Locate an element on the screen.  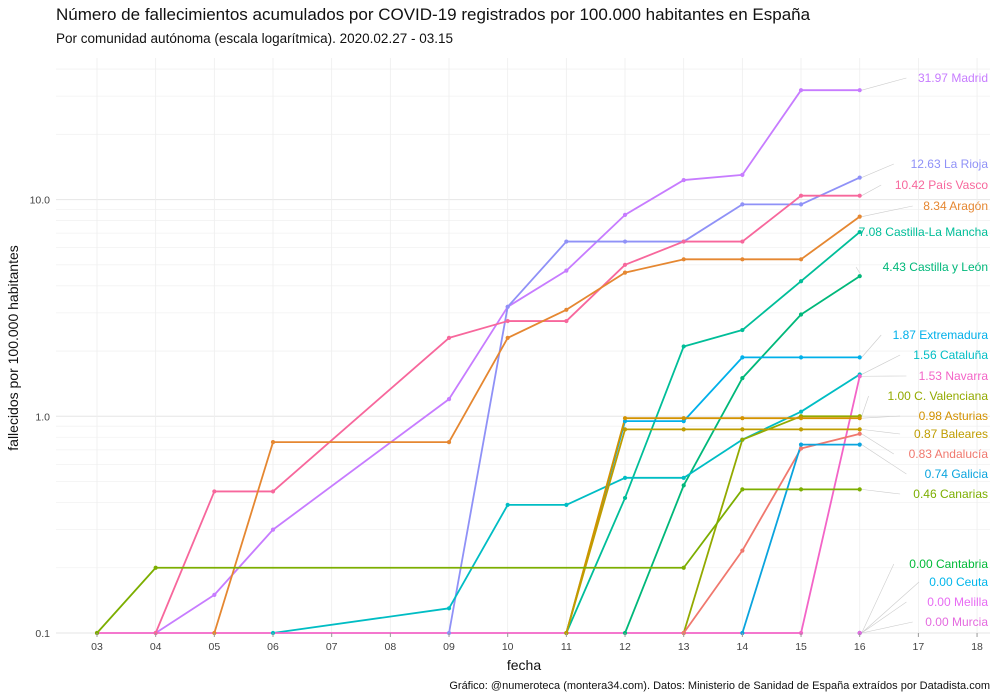
series-label: 1.53 Navarra is located at coordinates (954, 376).